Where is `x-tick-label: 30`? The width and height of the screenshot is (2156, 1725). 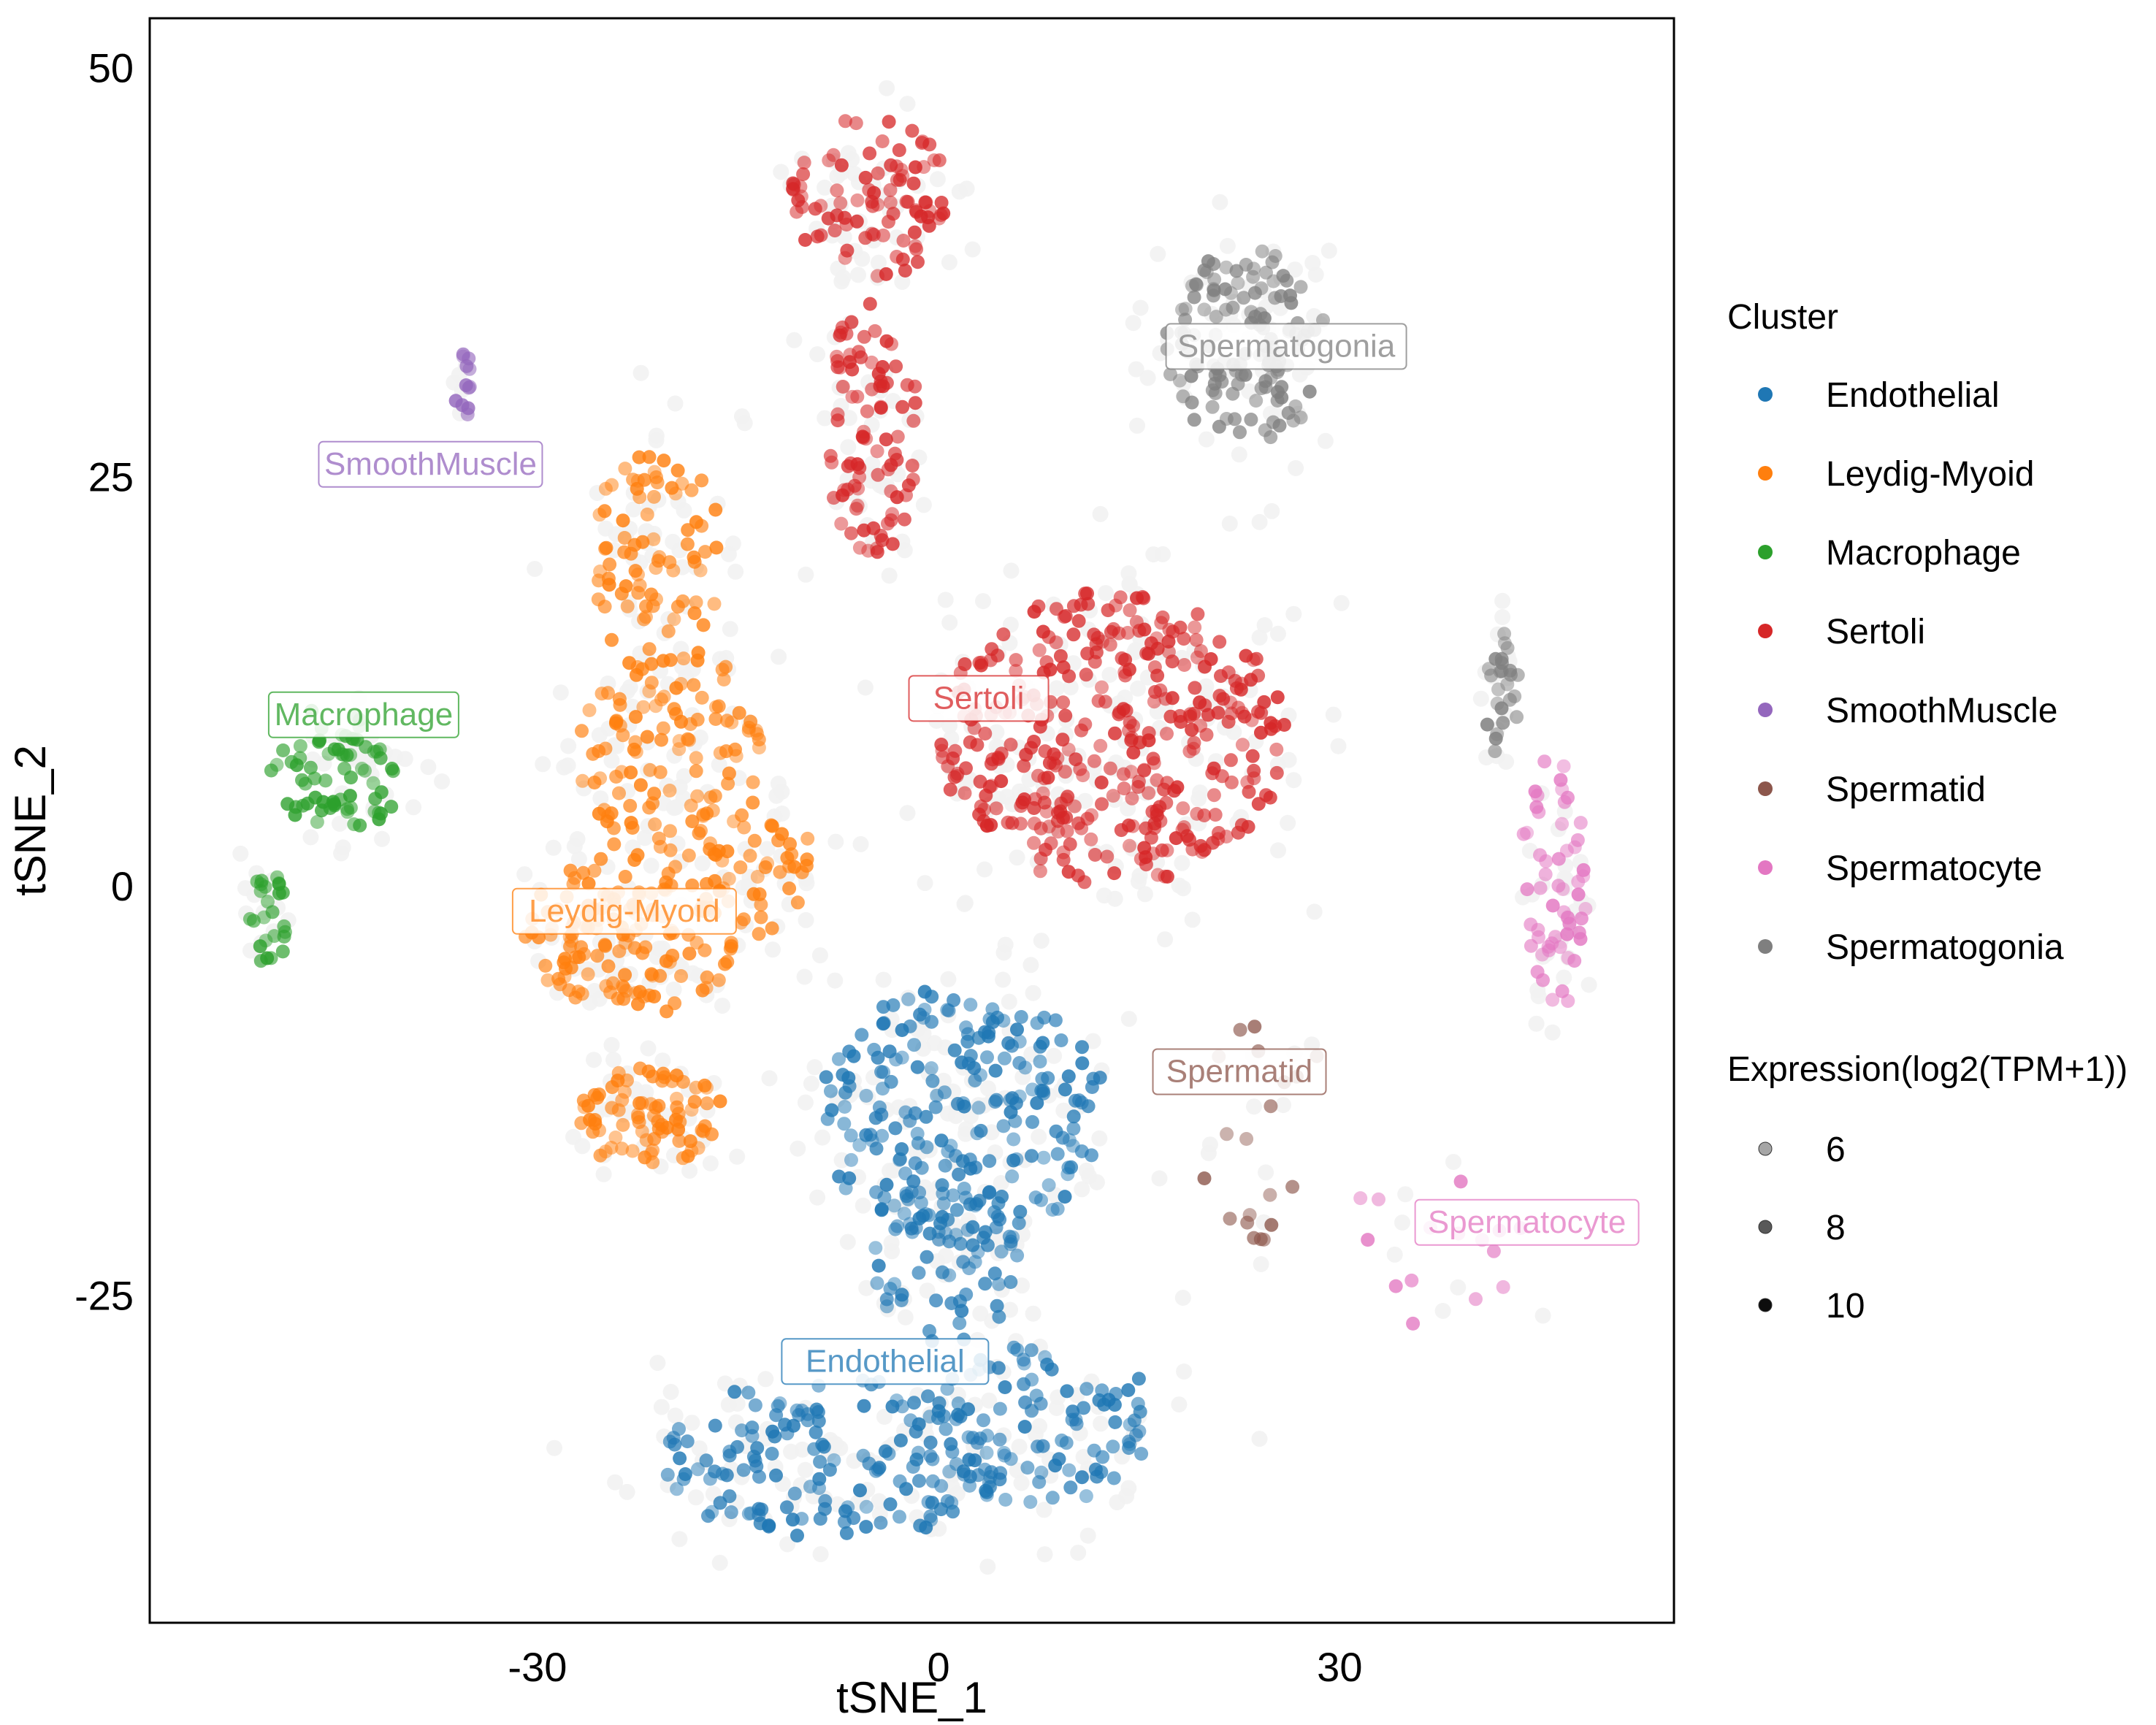
x-tick-label: 30 is located at coordinates (1340, 1667).